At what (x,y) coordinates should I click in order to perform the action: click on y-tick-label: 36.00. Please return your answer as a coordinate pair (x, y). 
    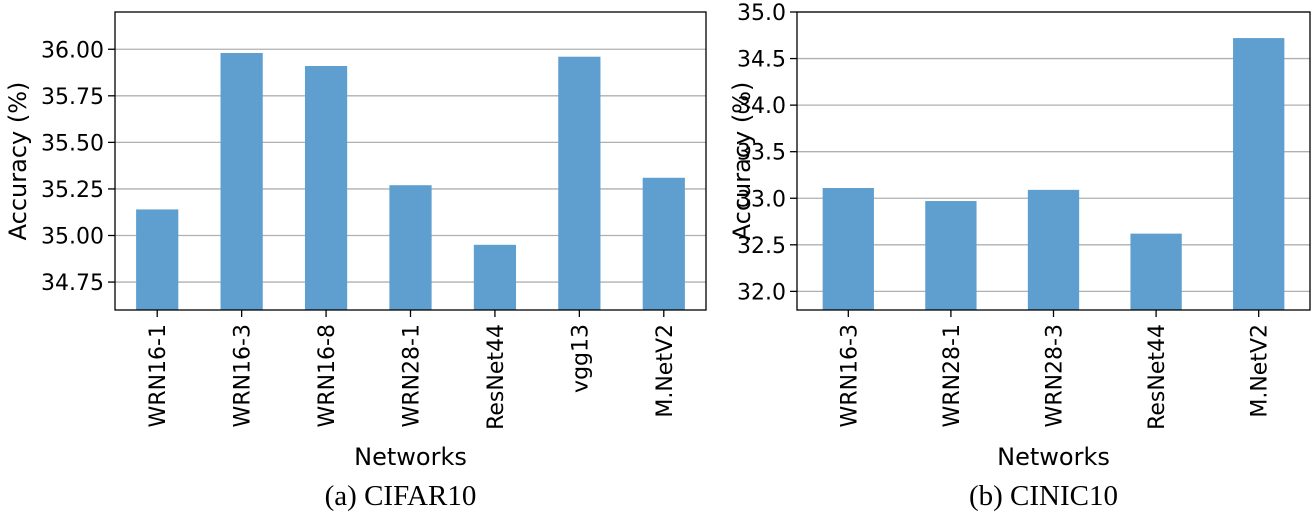
    Looking at the image, I should click on (72, 50).